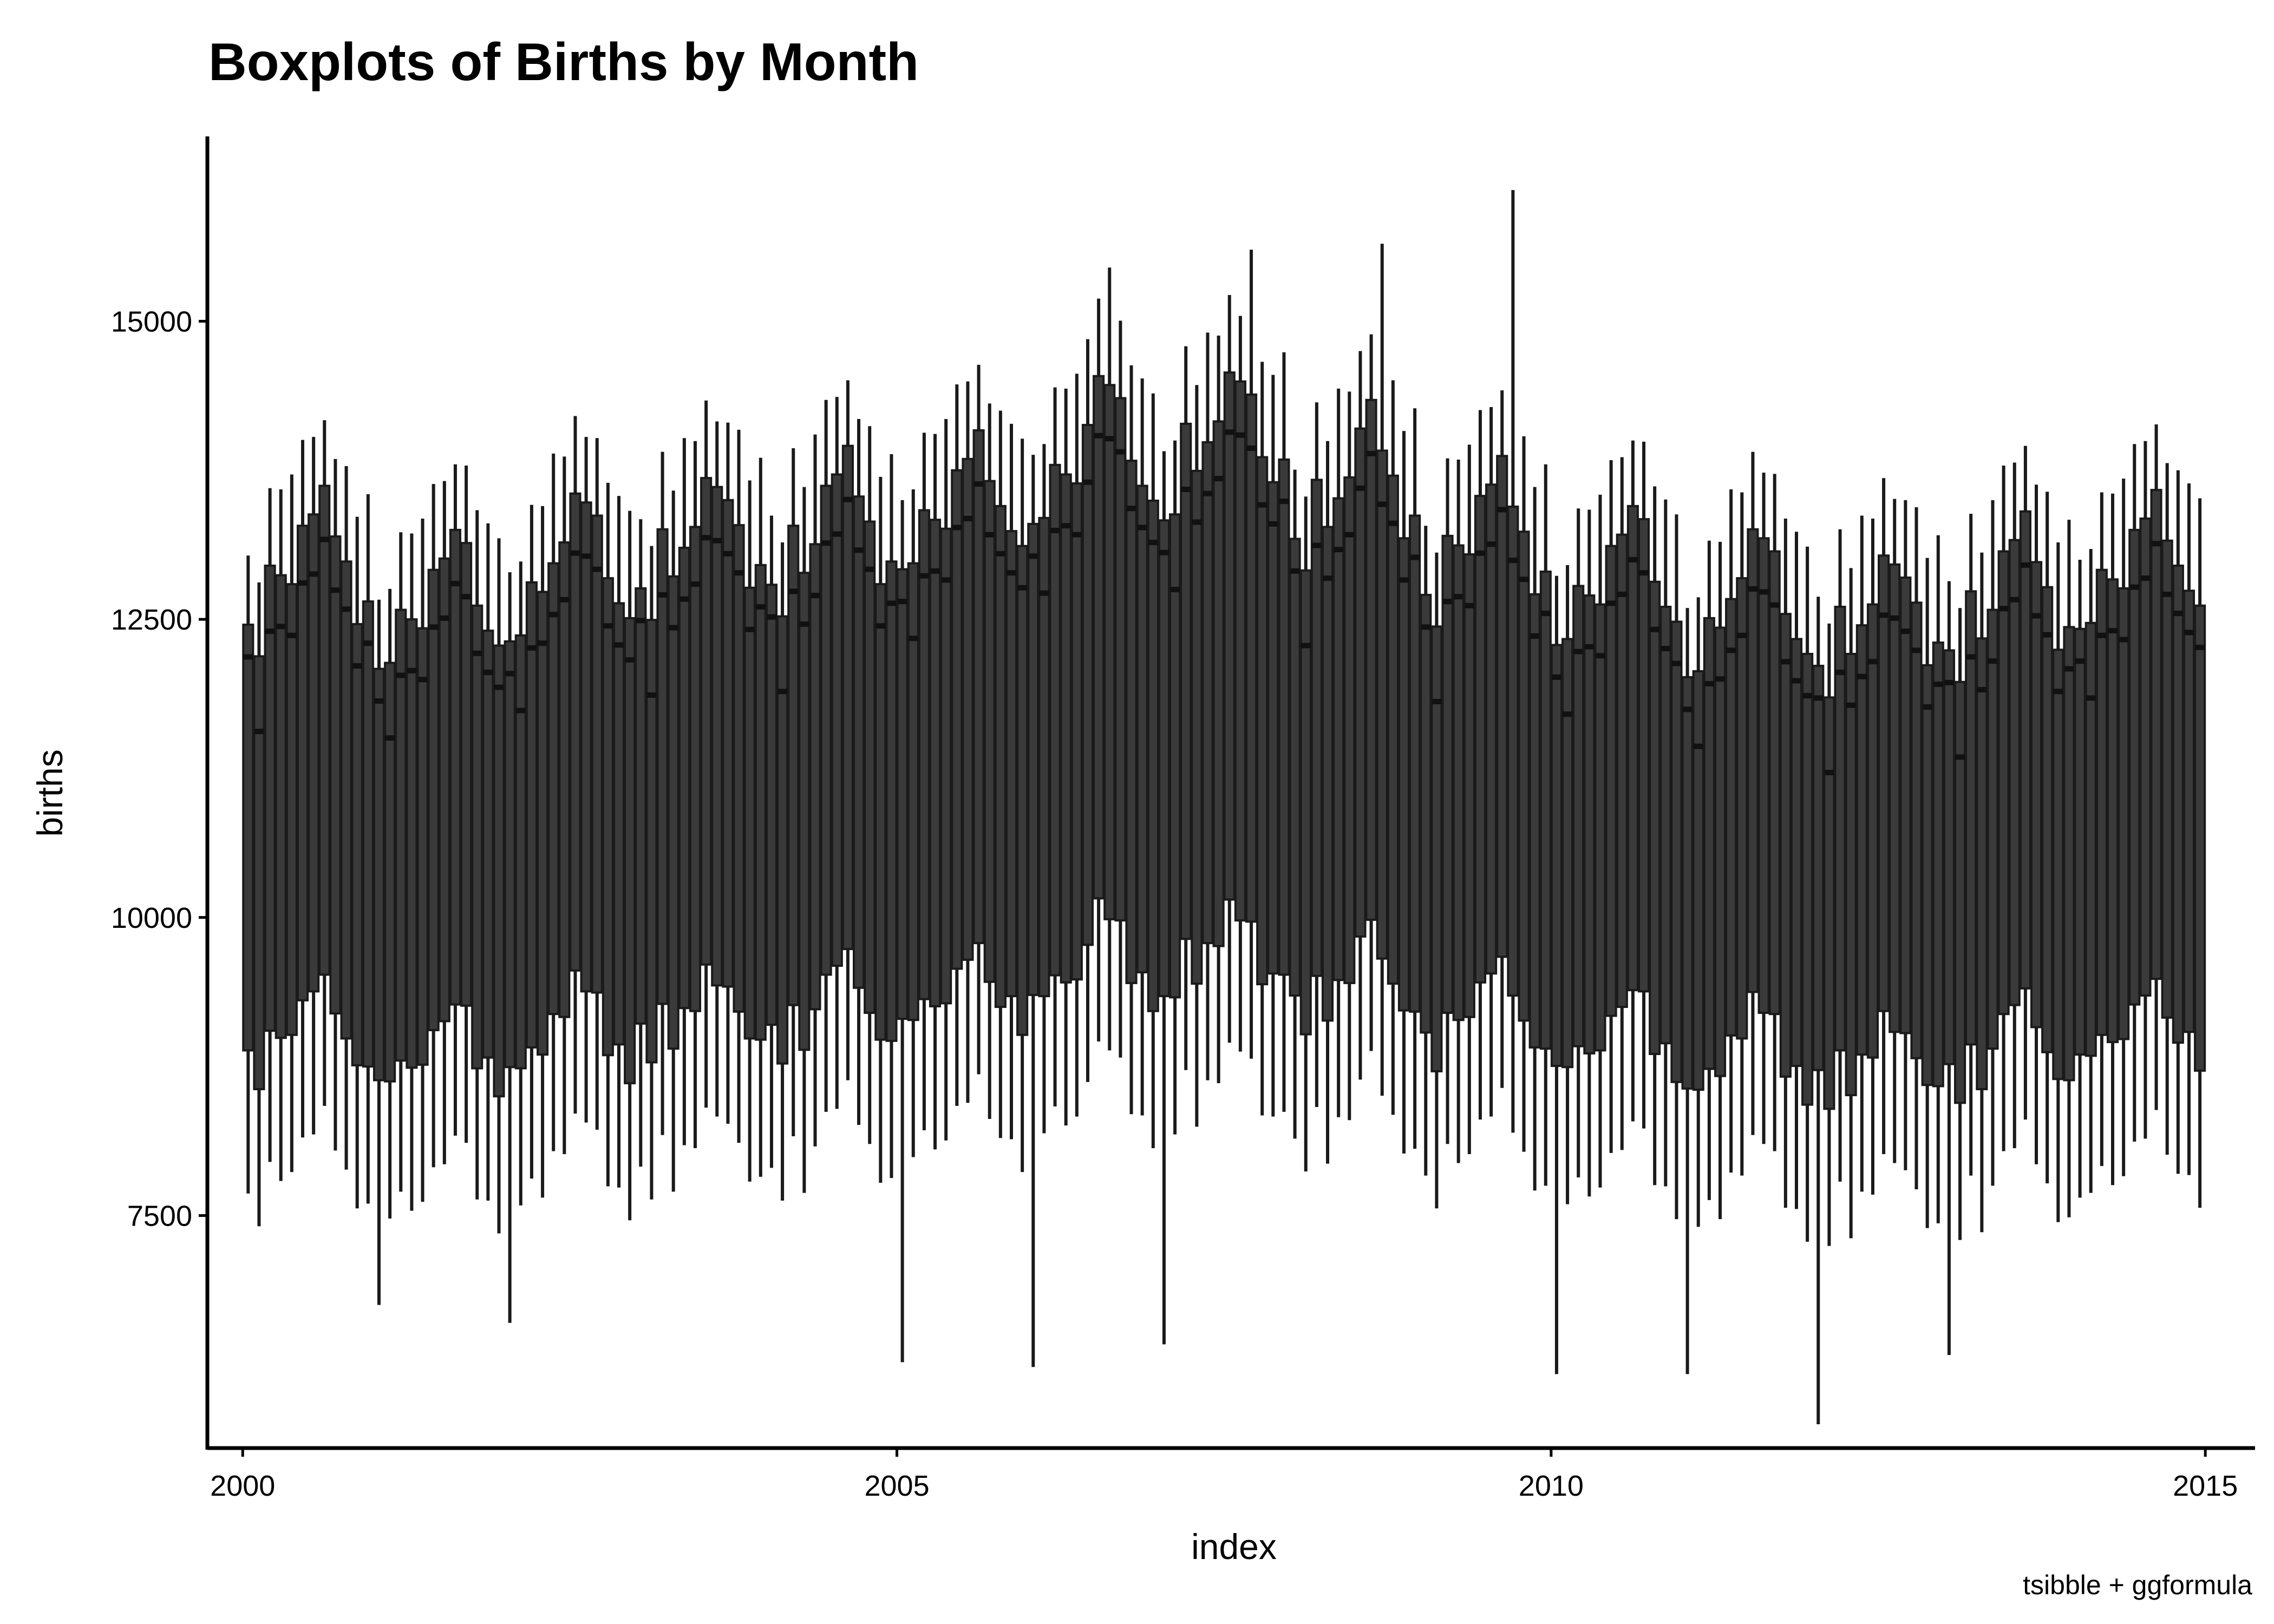 This screenshot has height=1624, width=2274. What do you see at coordinates (2206, 1486) in the screenshot?
I see `x-tick-label: 2015` at bounding box center [2206, 1486].